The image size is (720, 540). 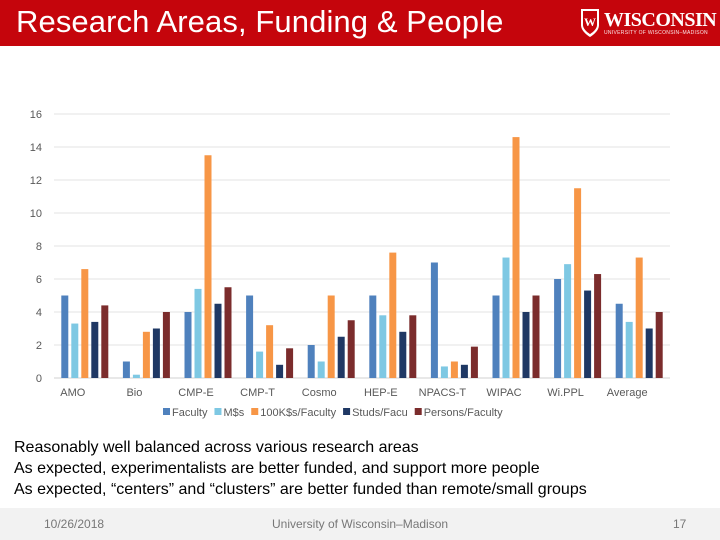 What do you see at coordinates (39, 379) in the screenshot?
I see `y-tick-label: 0` at bounding box center [39, 379].